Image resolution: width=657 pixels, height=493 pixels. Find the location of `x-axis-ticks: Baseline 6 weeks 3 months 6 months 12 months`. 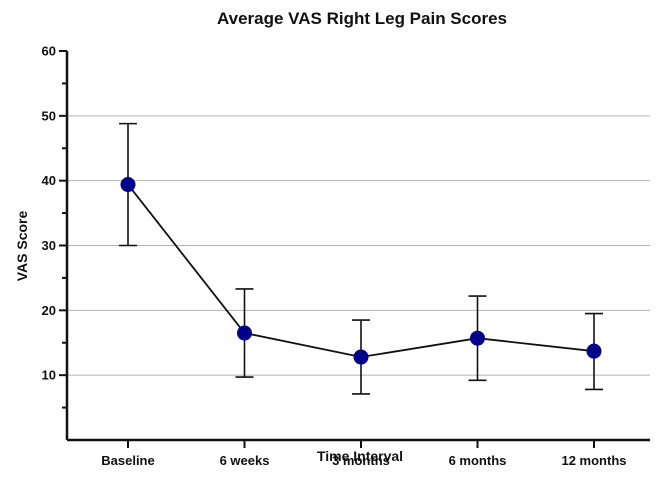

x-axis-ticks: Baseline 6 weeks 3 months 6 months 12 months is located at coordinates (364, 454).